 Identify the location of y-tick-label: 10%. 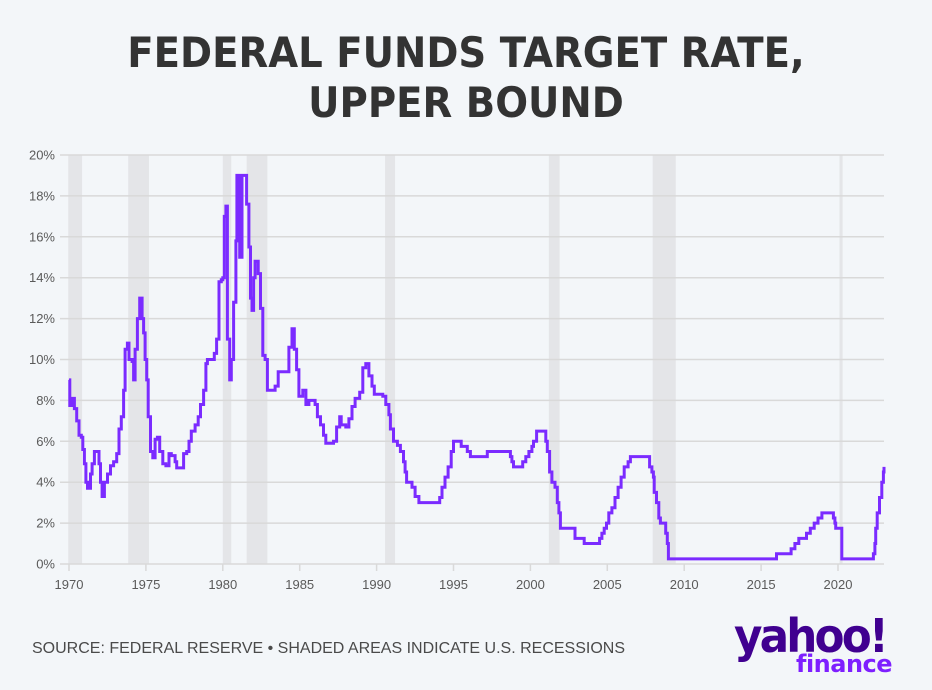
(42, 359).